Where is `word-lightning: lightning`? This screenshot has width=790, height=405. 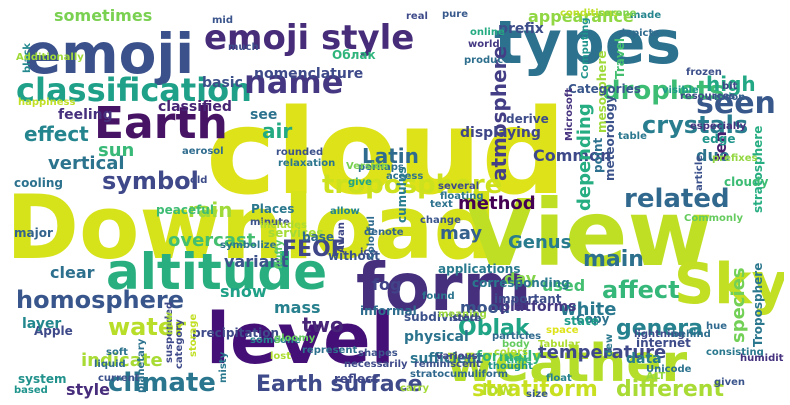 word-lightning: lightning is located at coordinates (659, 334).